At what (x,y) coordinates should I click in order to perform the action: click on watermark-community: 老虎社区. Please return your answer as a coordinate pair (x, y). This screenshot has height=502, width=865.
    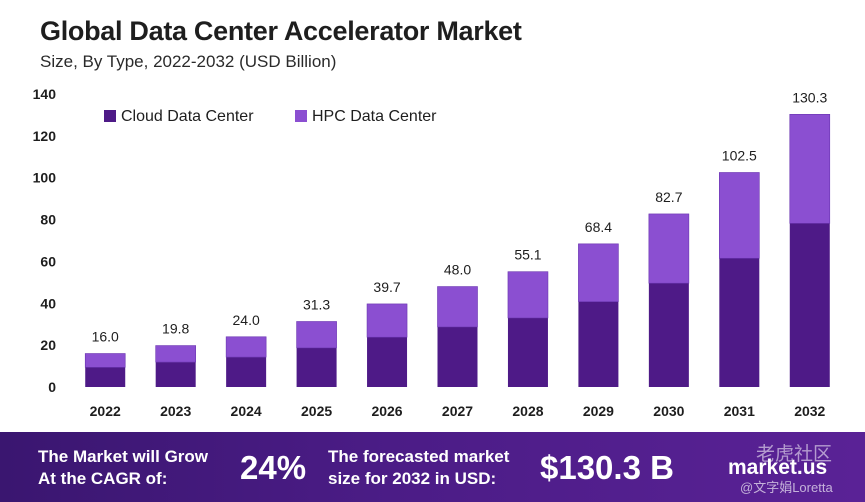
    Looking at the image, I should click on (794, 454).